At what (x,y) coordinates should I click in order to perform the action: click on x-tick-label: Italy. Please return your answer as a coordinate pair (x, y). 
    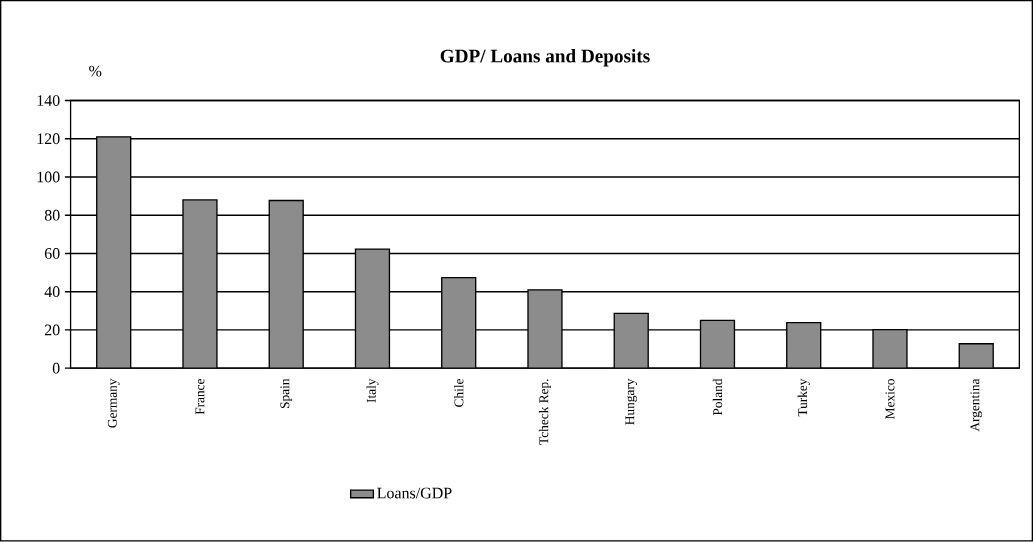
    Looking at the image, I should click on (372, 390).